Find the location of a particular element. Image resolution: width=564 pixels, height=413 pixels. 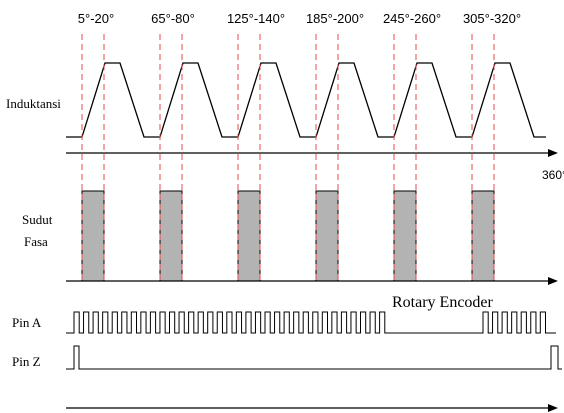

phase-angle-label-line2: Fasa is located at coordinates (36, 241).